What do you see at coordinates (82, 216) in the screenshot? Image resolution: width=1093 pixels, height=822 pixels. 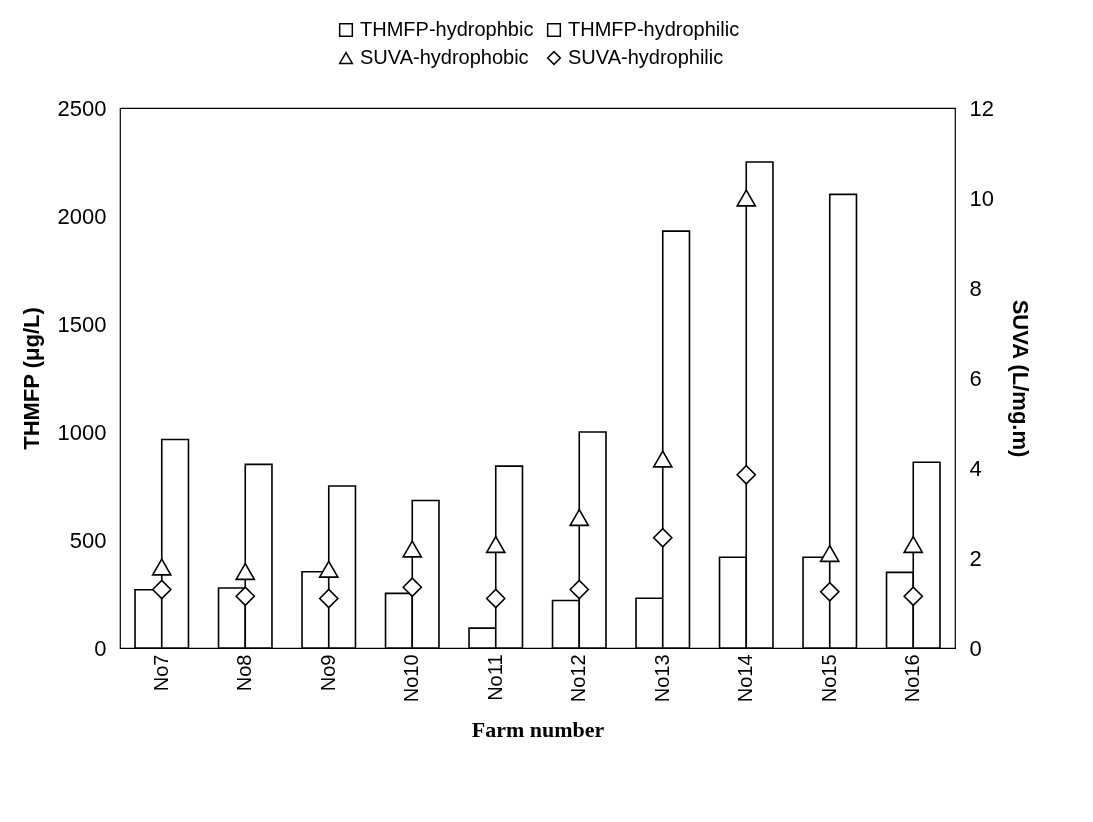 I see `y-tick-label: 2000` at bounding box center [82, 216].